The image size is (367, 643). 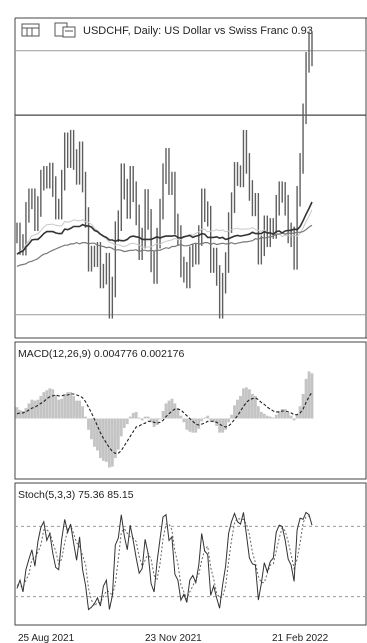 What do you see at coordinates (30, 30) in the screenshot?
I see `chart-window-icon` at bounding box center [30, 30].